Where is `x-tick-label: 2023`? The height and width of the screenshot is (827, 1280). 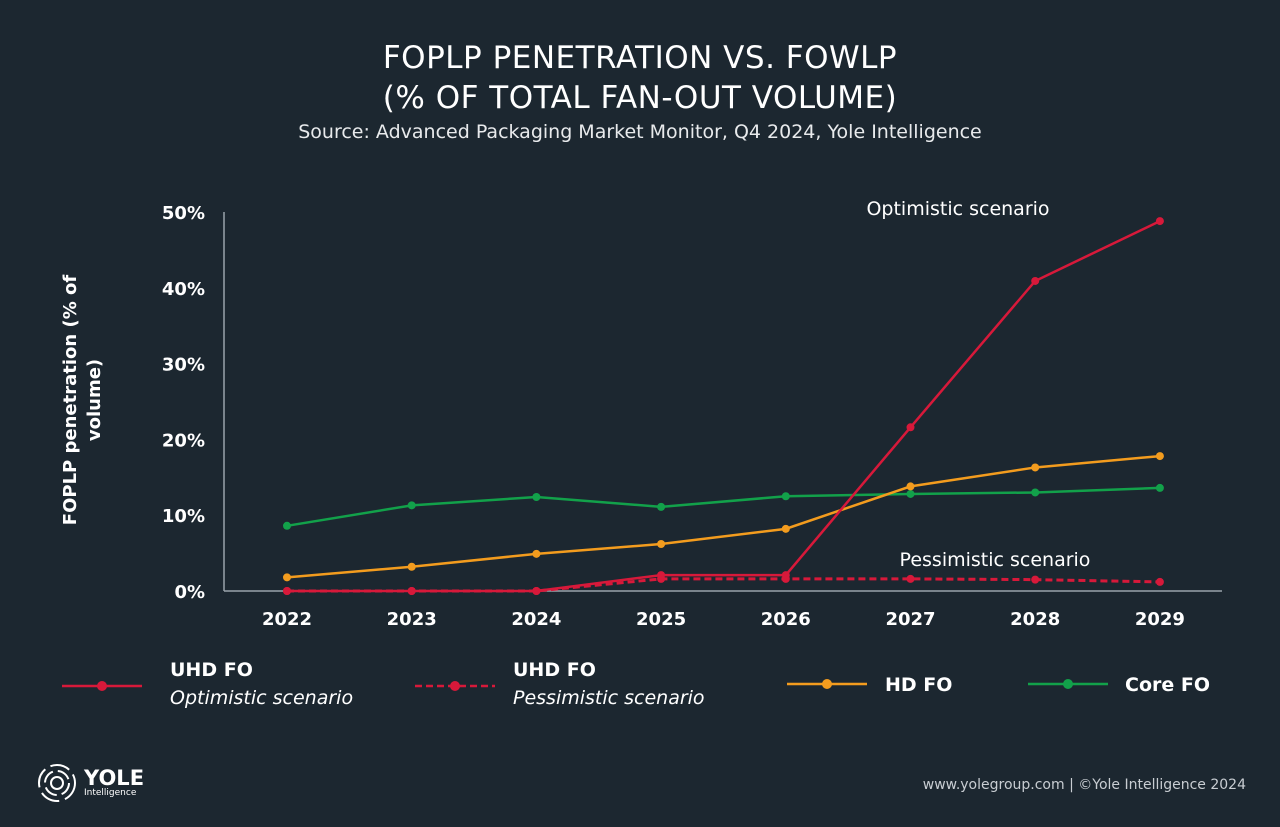
x-tick-label: 2023 is located at coordinates (412, 619).